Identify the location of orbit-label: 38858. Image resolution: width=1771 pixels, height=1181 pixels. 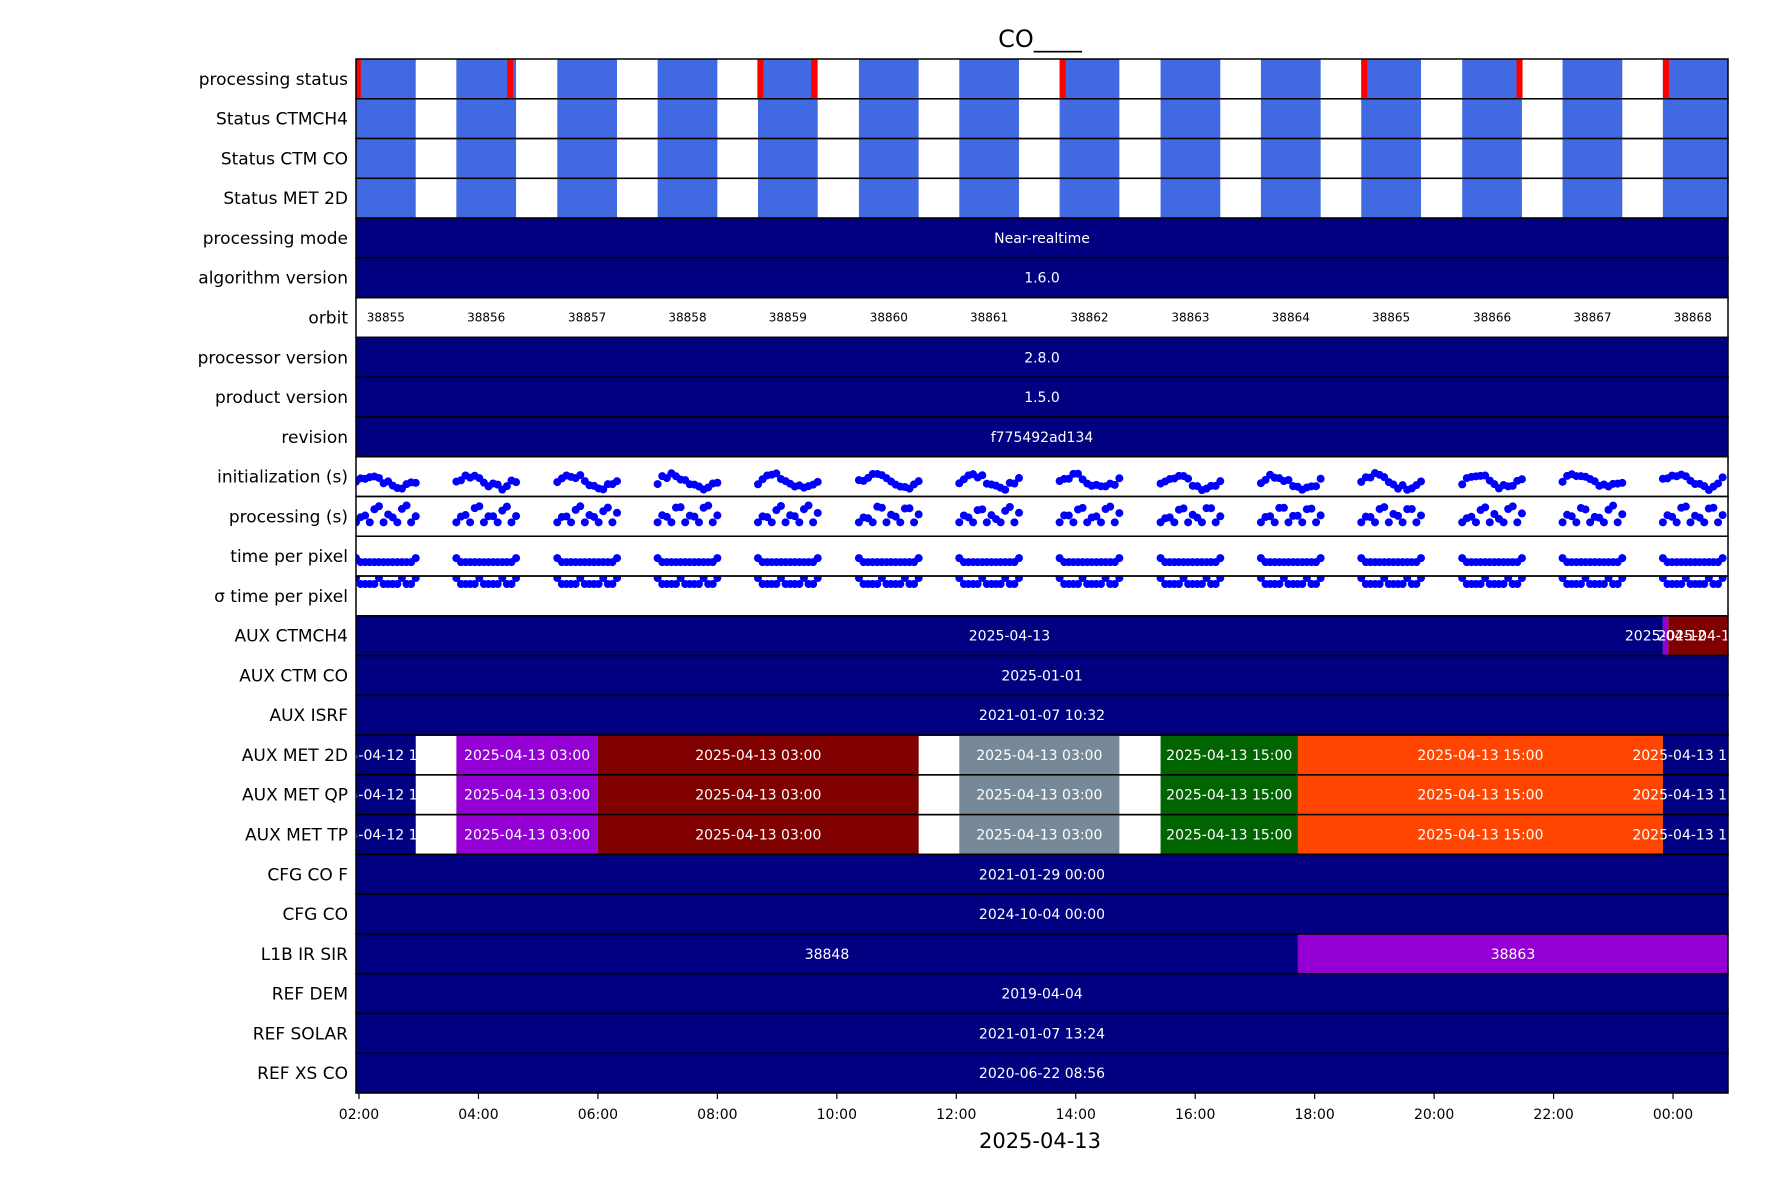
(687, 318).